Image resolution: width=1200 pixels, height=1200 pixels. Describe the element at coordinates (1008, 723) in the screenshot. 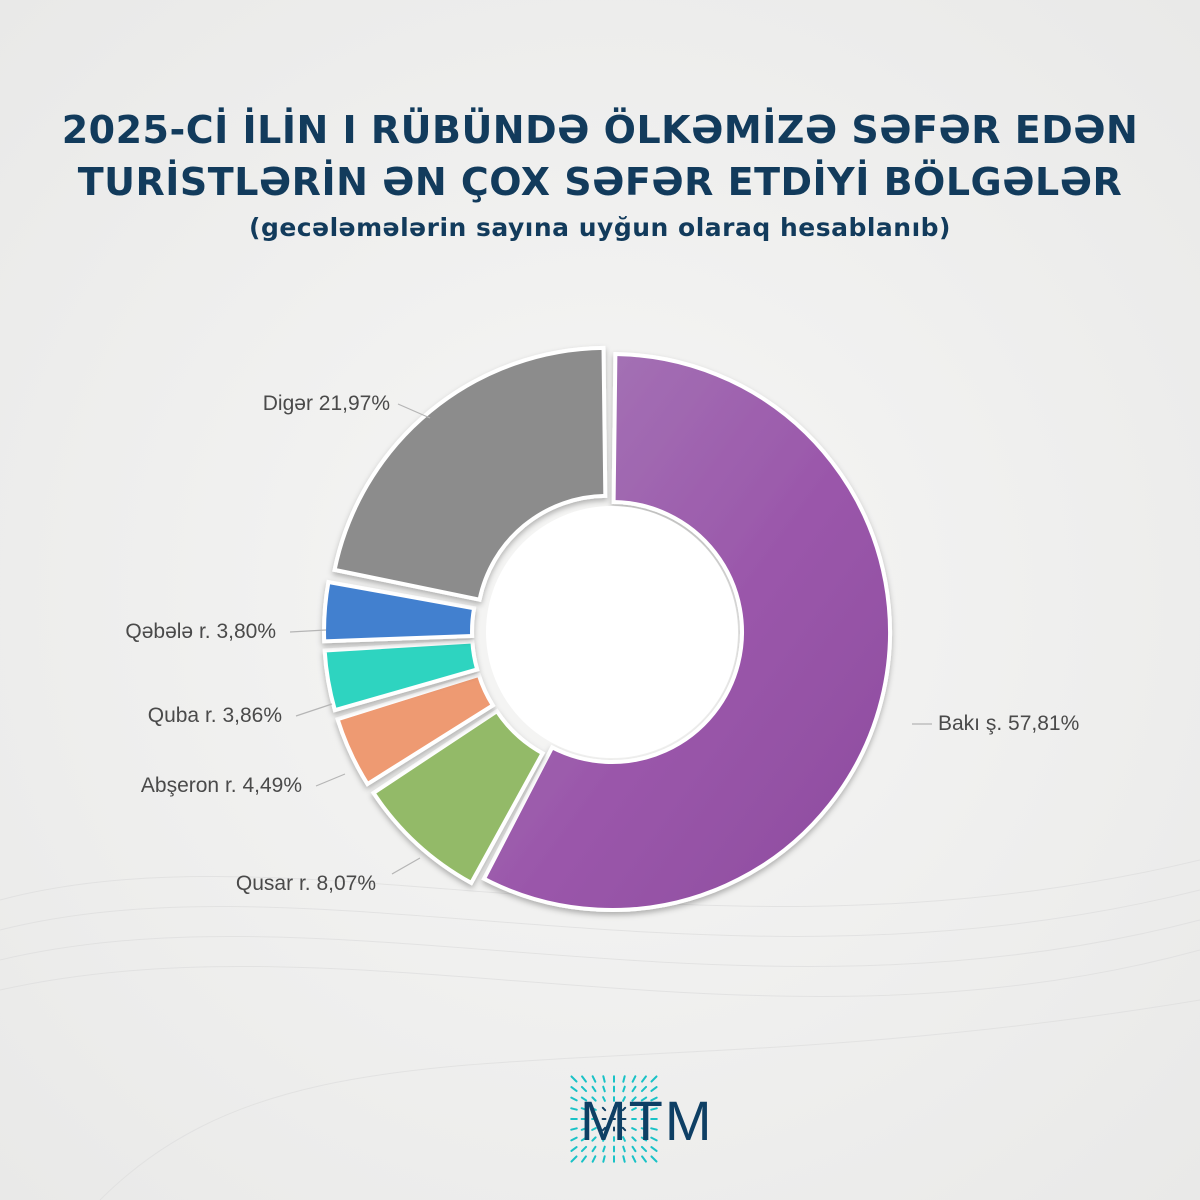

I see `slice-label: Bakı ş. 57,81%` at that location.